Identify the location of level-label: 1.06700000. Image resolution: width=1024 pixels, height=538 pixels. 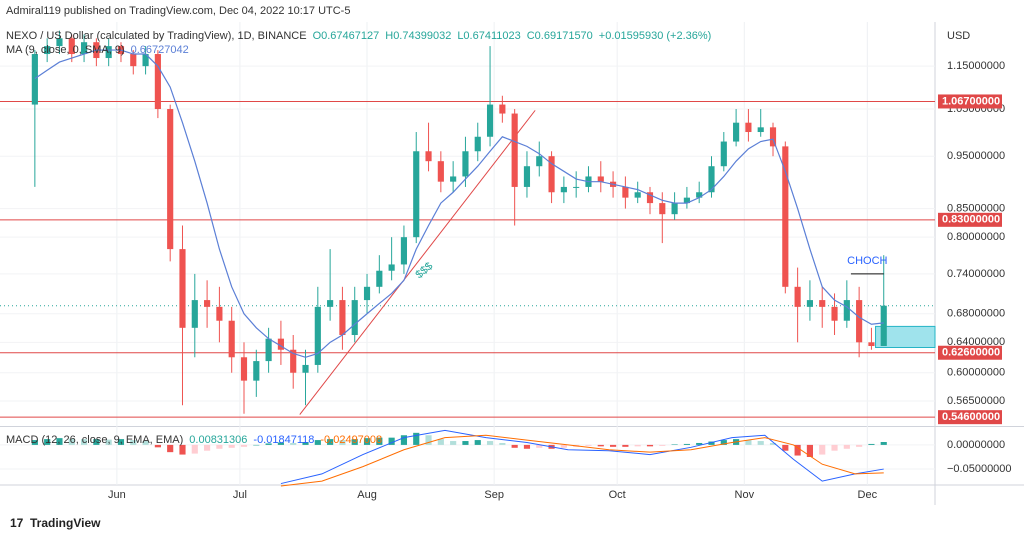
(971, 101).